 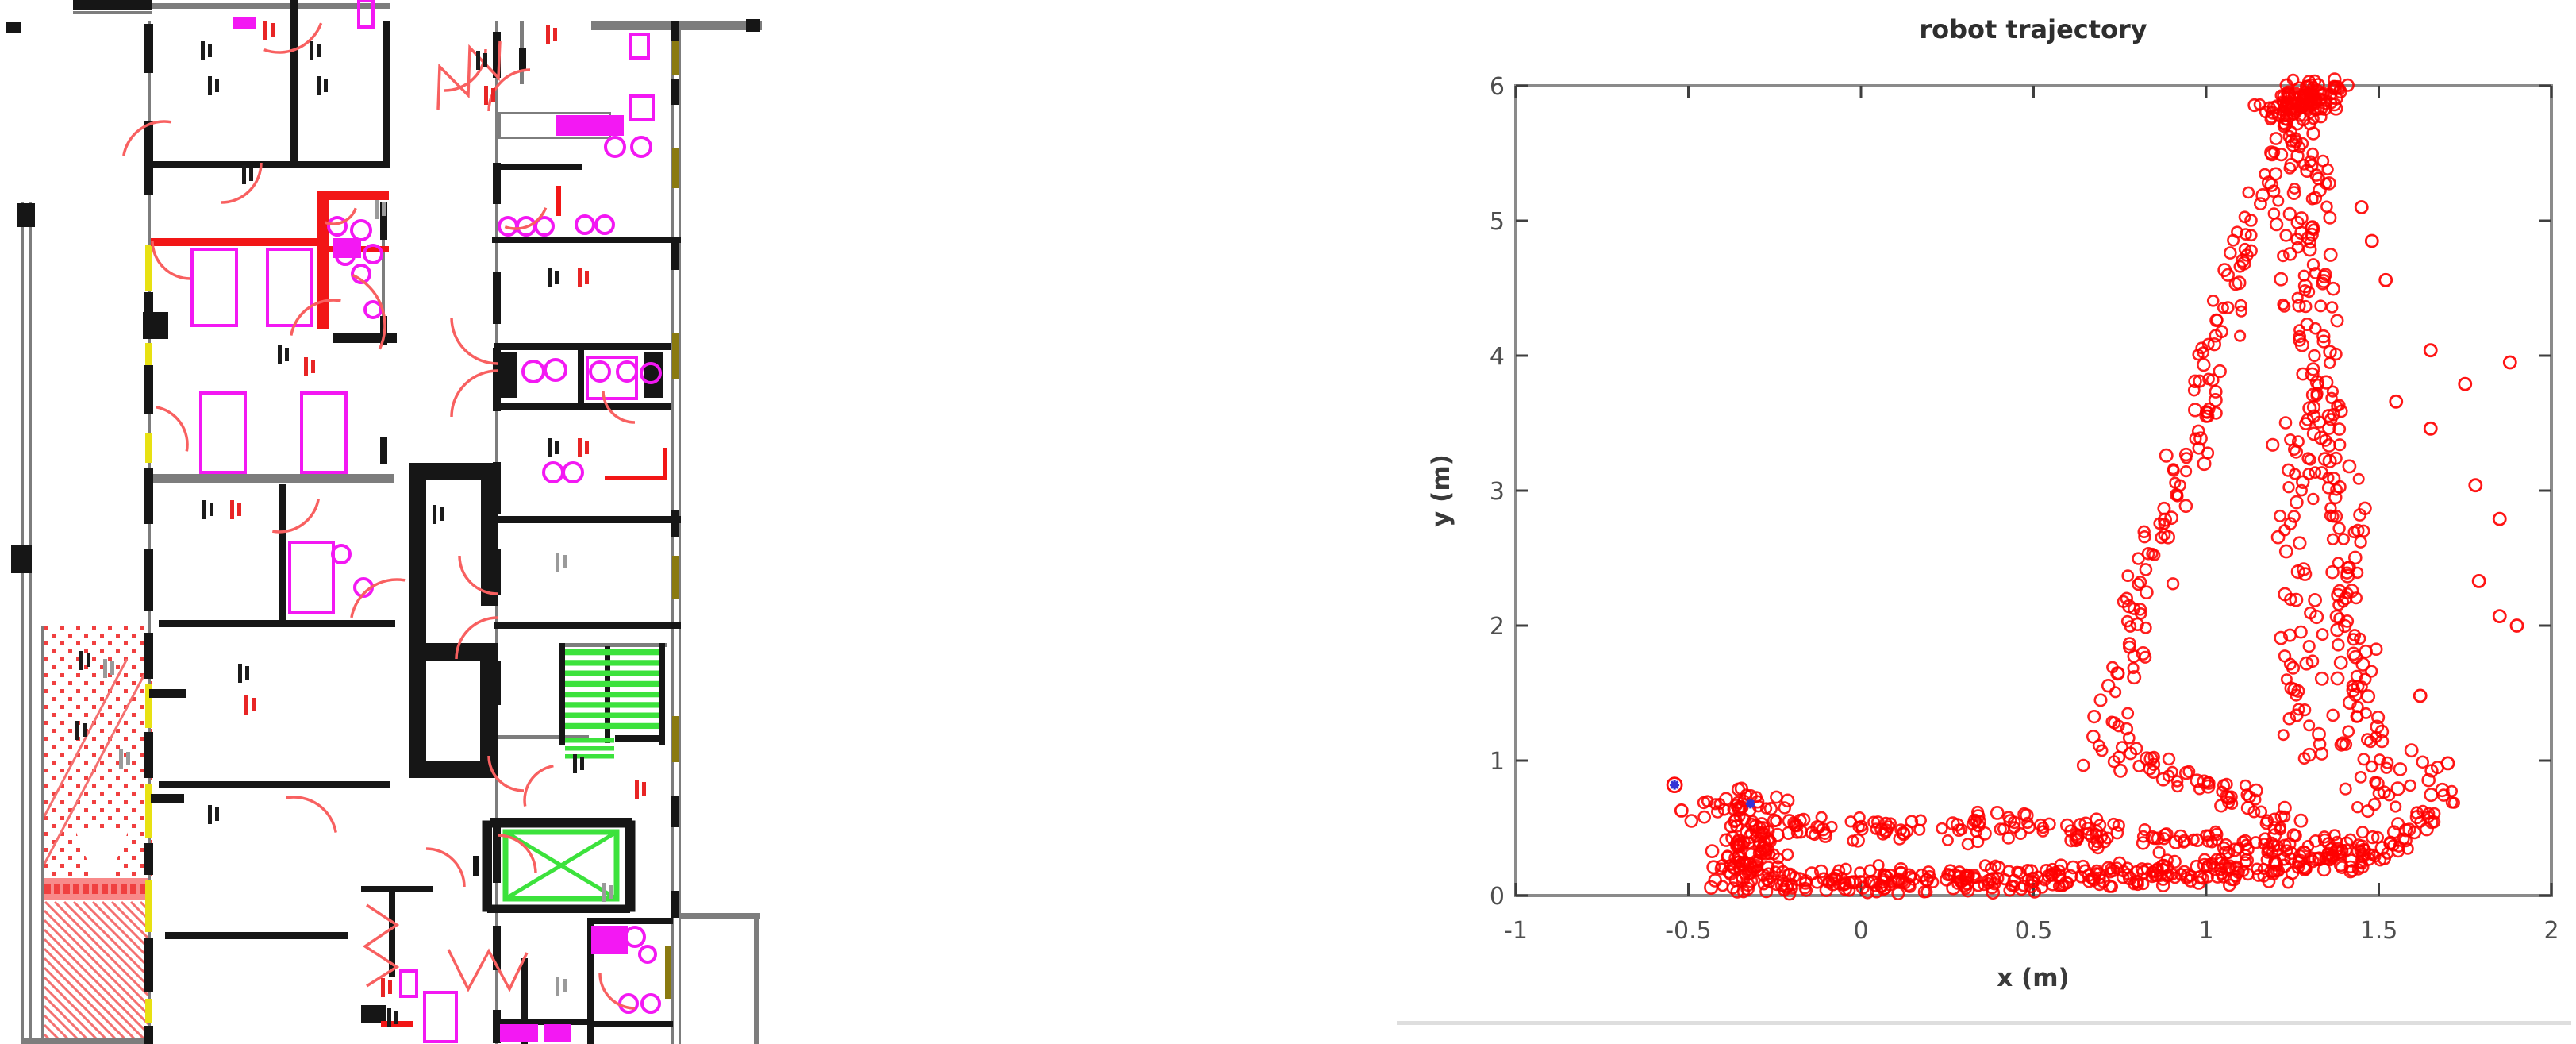 What do you see at coordinates (1497, 87) in the screenshot?
I see `y-tick-label: 6` at bounding box center [1497, 87].